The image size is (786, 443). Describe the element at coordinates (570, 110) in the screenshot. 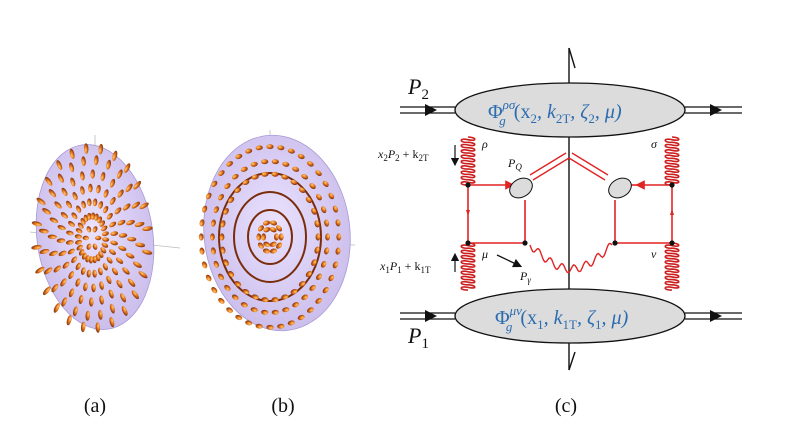

I see `blob-top` at that location.